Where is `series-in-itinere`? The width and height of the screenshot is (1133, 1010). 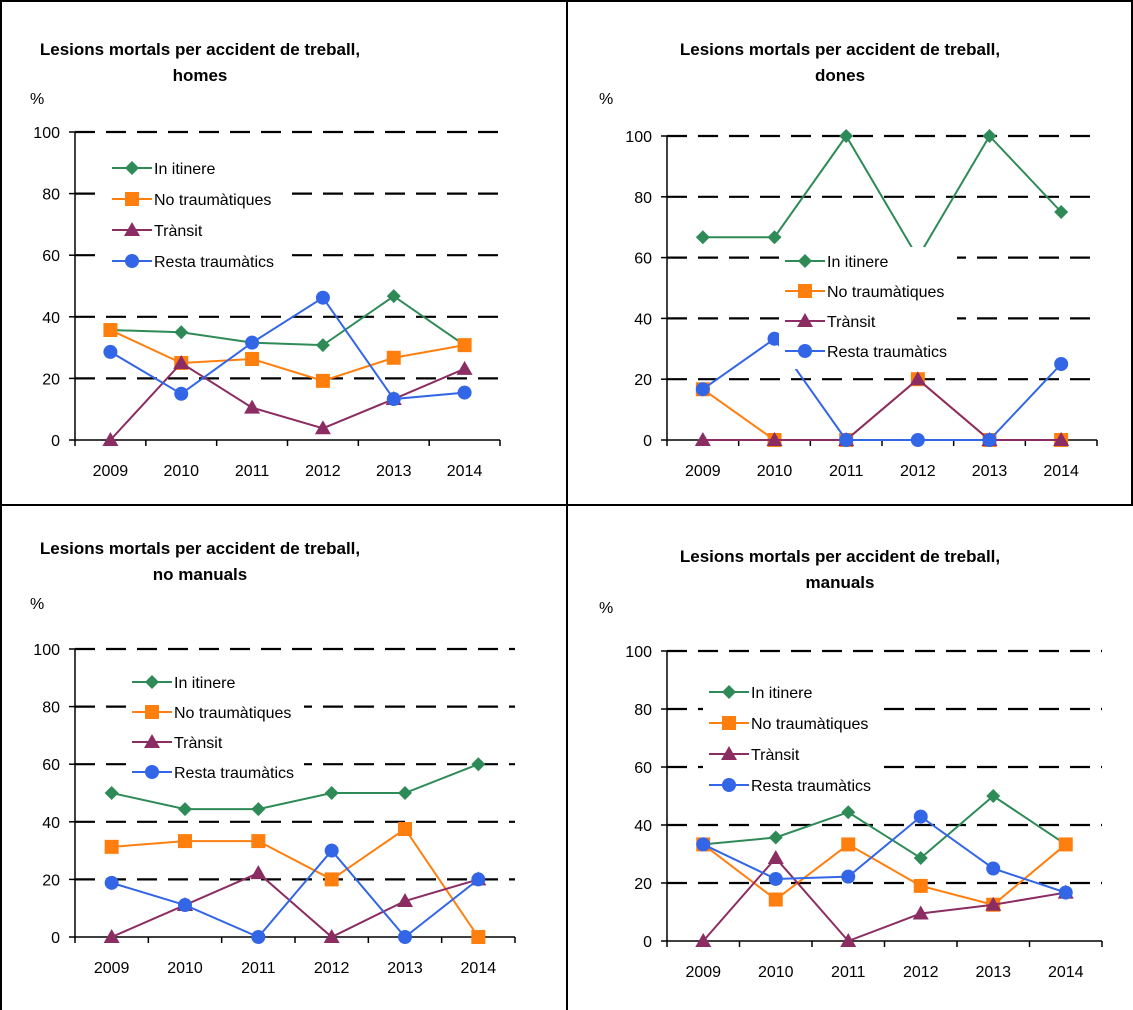 series-in-itinere is located at coordinates (295, 787).